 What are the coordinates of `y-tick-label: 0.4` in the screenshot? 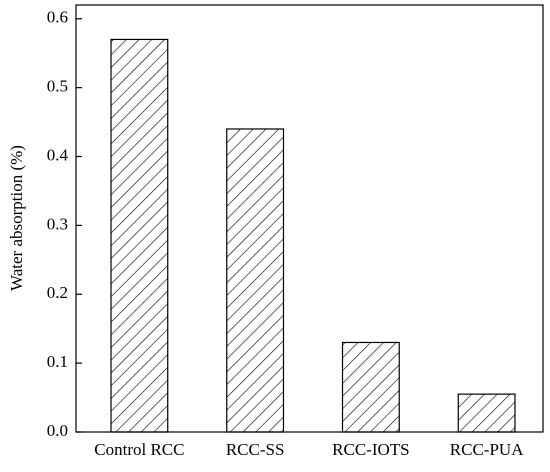 It's located at (58, 154).